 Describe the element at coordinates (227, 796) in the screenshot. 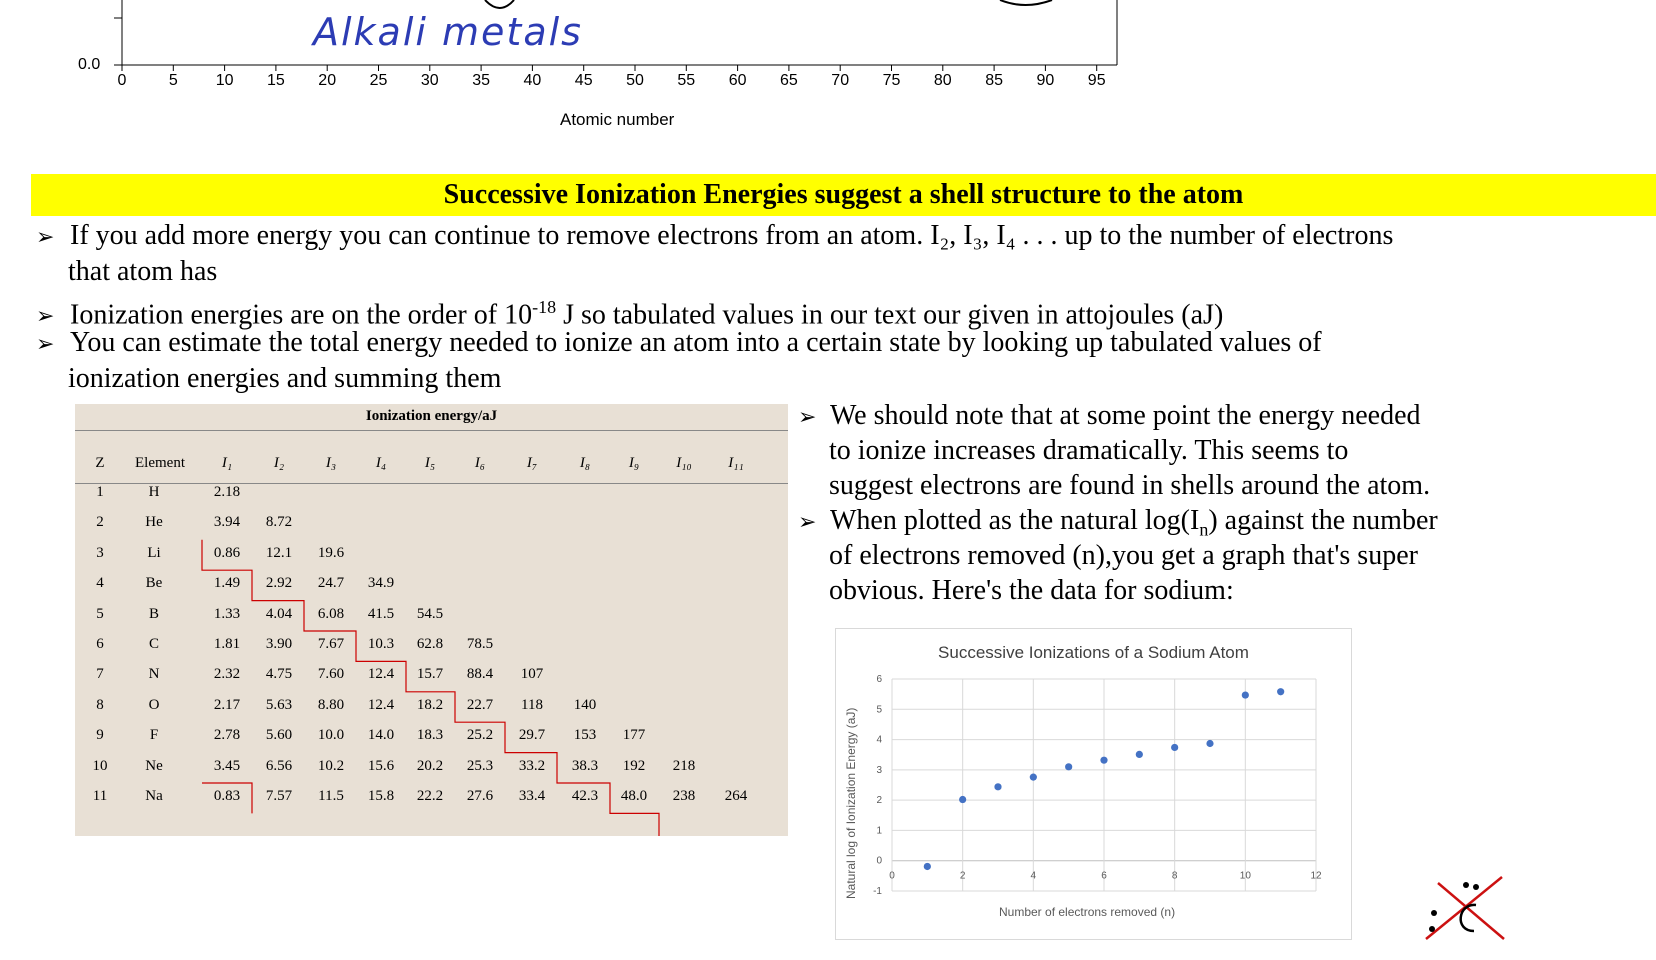

I see `table-cell-value: 0.83` at that location.